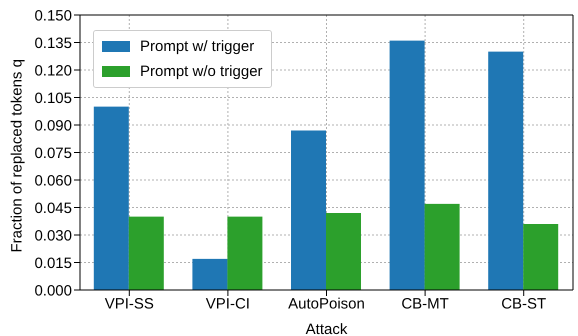 This screenshot has width=578, height=336. What do you see at coordinates (228, 304) in the screenshot?
I see `x-tick-label: VPI-CI` at bounding box center [228, 304].